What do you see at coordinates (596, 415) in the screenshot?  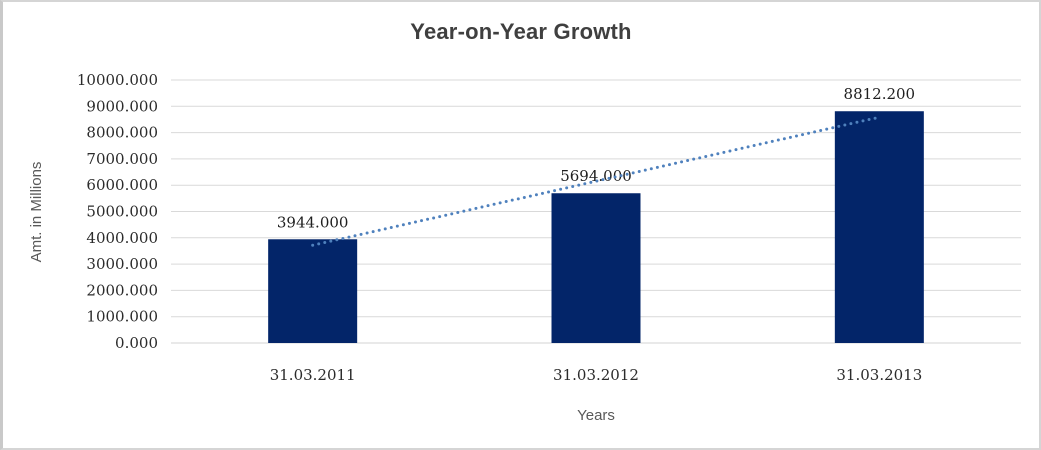 I see `x-axis-title: Years` at bounding box center [596, 415].